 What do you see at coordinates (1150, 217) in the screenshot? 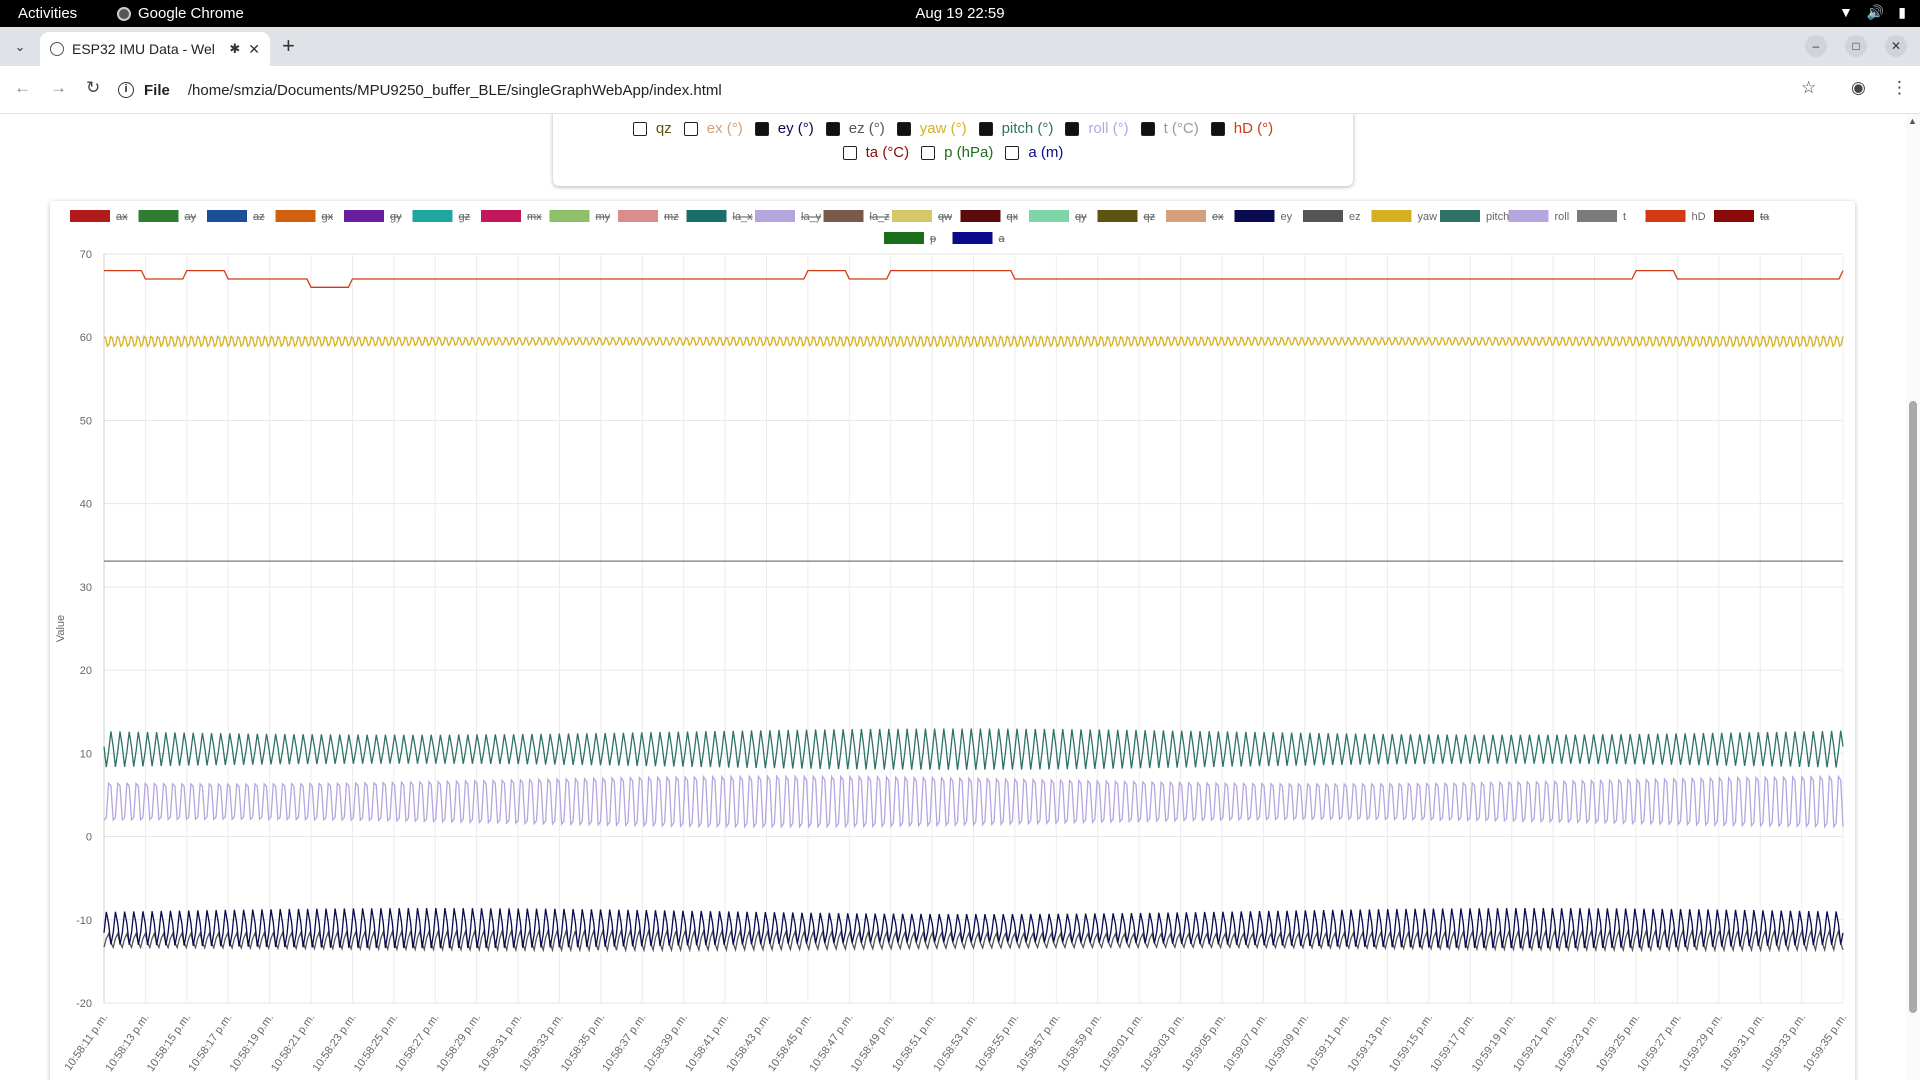
I see `legend-label: qz` at bounding box center [1150, 217].